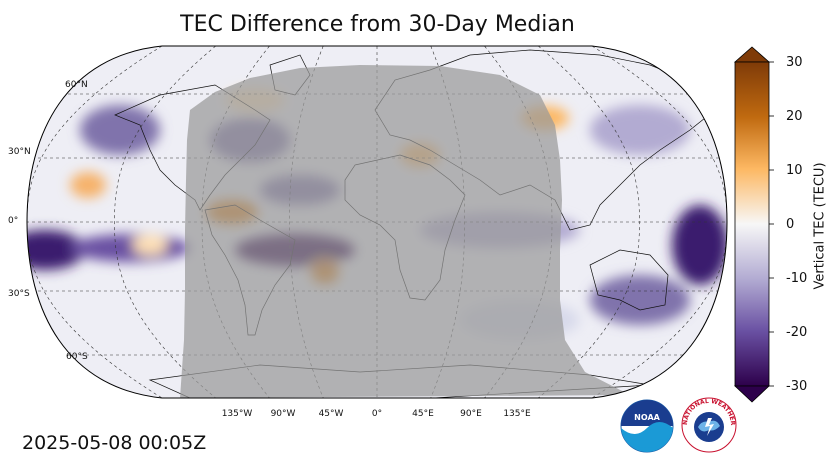 This screenshot has height=470, width=835. Describe the element at coordinates (794, 170) in the screenshot. I see `colorbar-tick-10: 10` at that location.